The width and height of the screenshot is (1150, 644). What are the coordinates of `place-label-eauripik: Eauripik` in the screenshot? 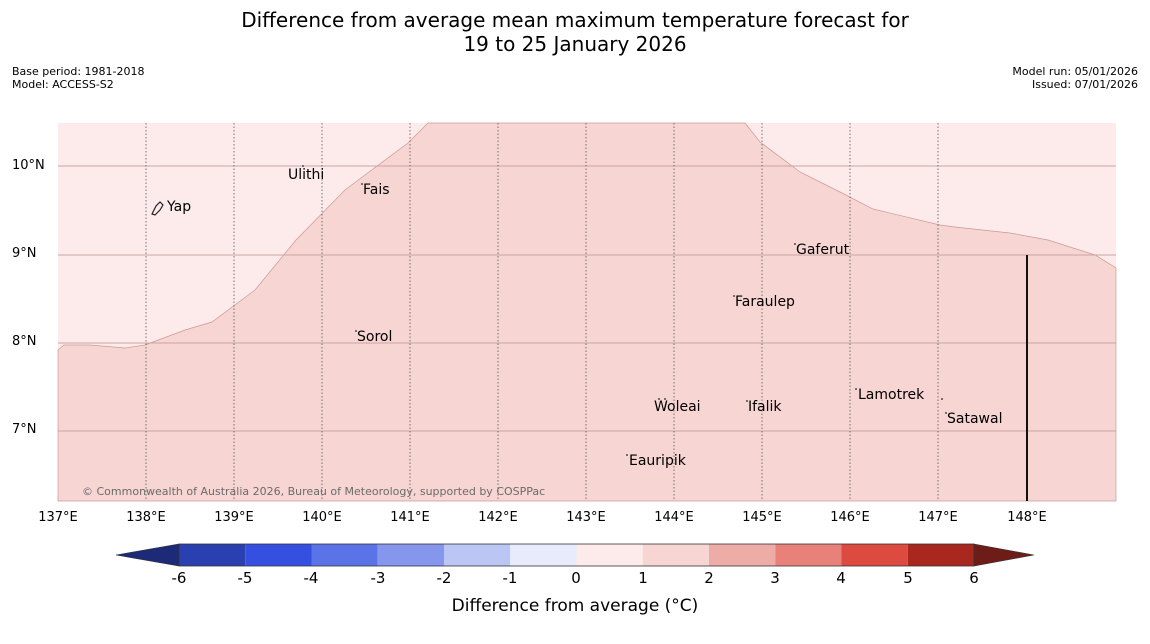 It's located at (657, 461).